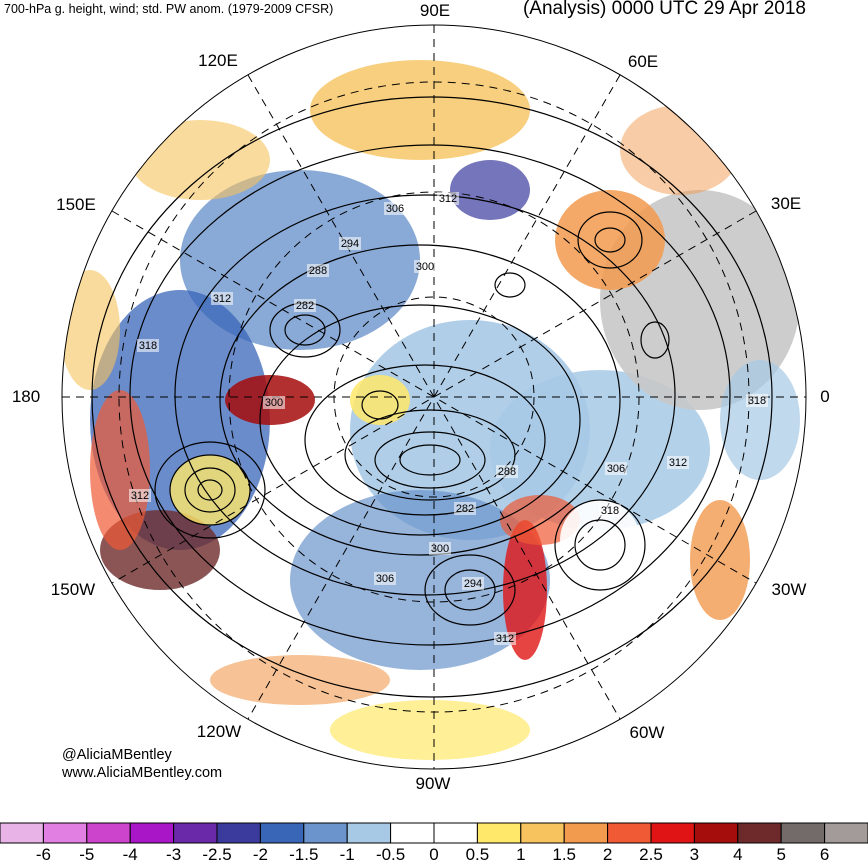  Describe the element at coordinates (434, 854) in the screenshot. I see `colorbar-tick-label: 0` at that location.